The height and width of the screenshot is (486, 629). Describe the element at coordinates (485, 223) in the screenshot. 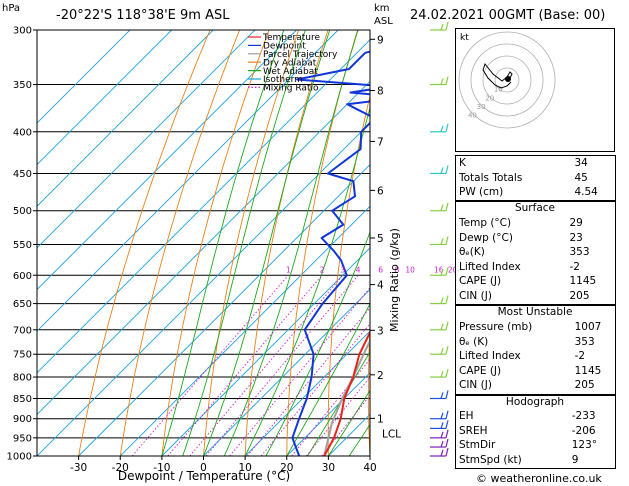

I see `surface-label: Temp (°C)` at that location.